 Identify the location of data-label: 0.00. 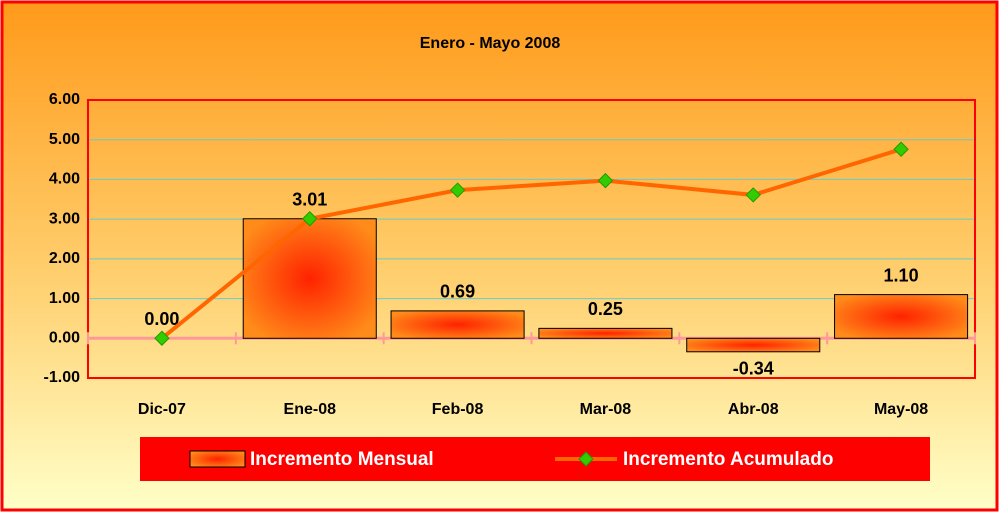
(161, 319).